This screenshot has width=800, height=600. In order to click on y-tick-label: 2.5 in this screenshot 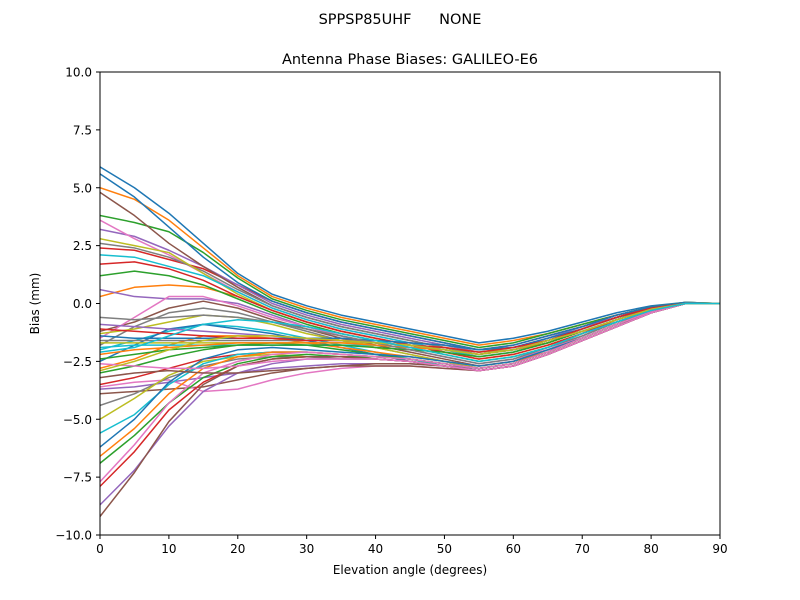, I will do `click(82, 246)`.